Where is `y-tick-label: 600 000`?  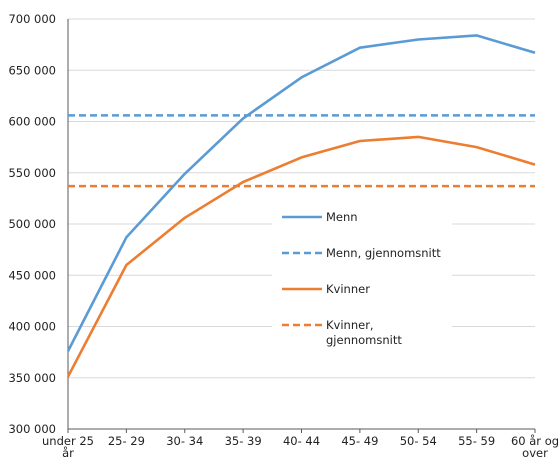
y-tick-label: 600 000 is located at coordinates (32, 122).